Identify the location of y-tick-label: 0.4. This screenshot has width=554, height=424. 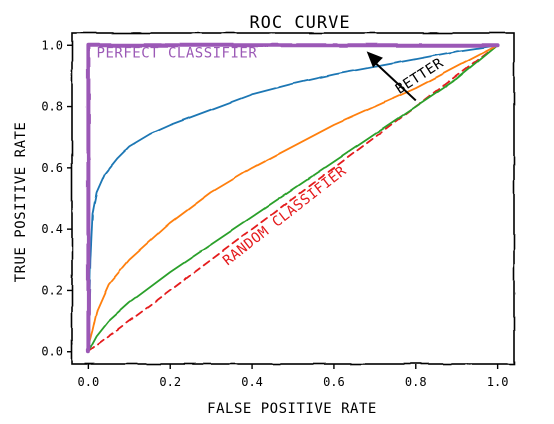
(52, 229).